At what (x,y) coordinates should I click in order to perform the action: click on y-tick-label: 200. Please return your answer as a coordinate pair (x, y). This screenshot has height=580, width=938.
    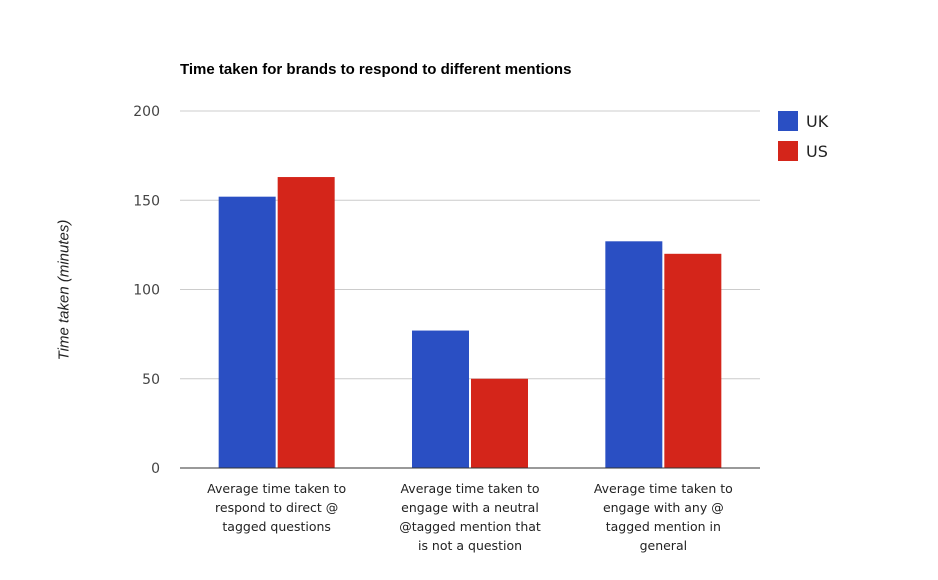
    Looking at the image, I should click on (146, 112).